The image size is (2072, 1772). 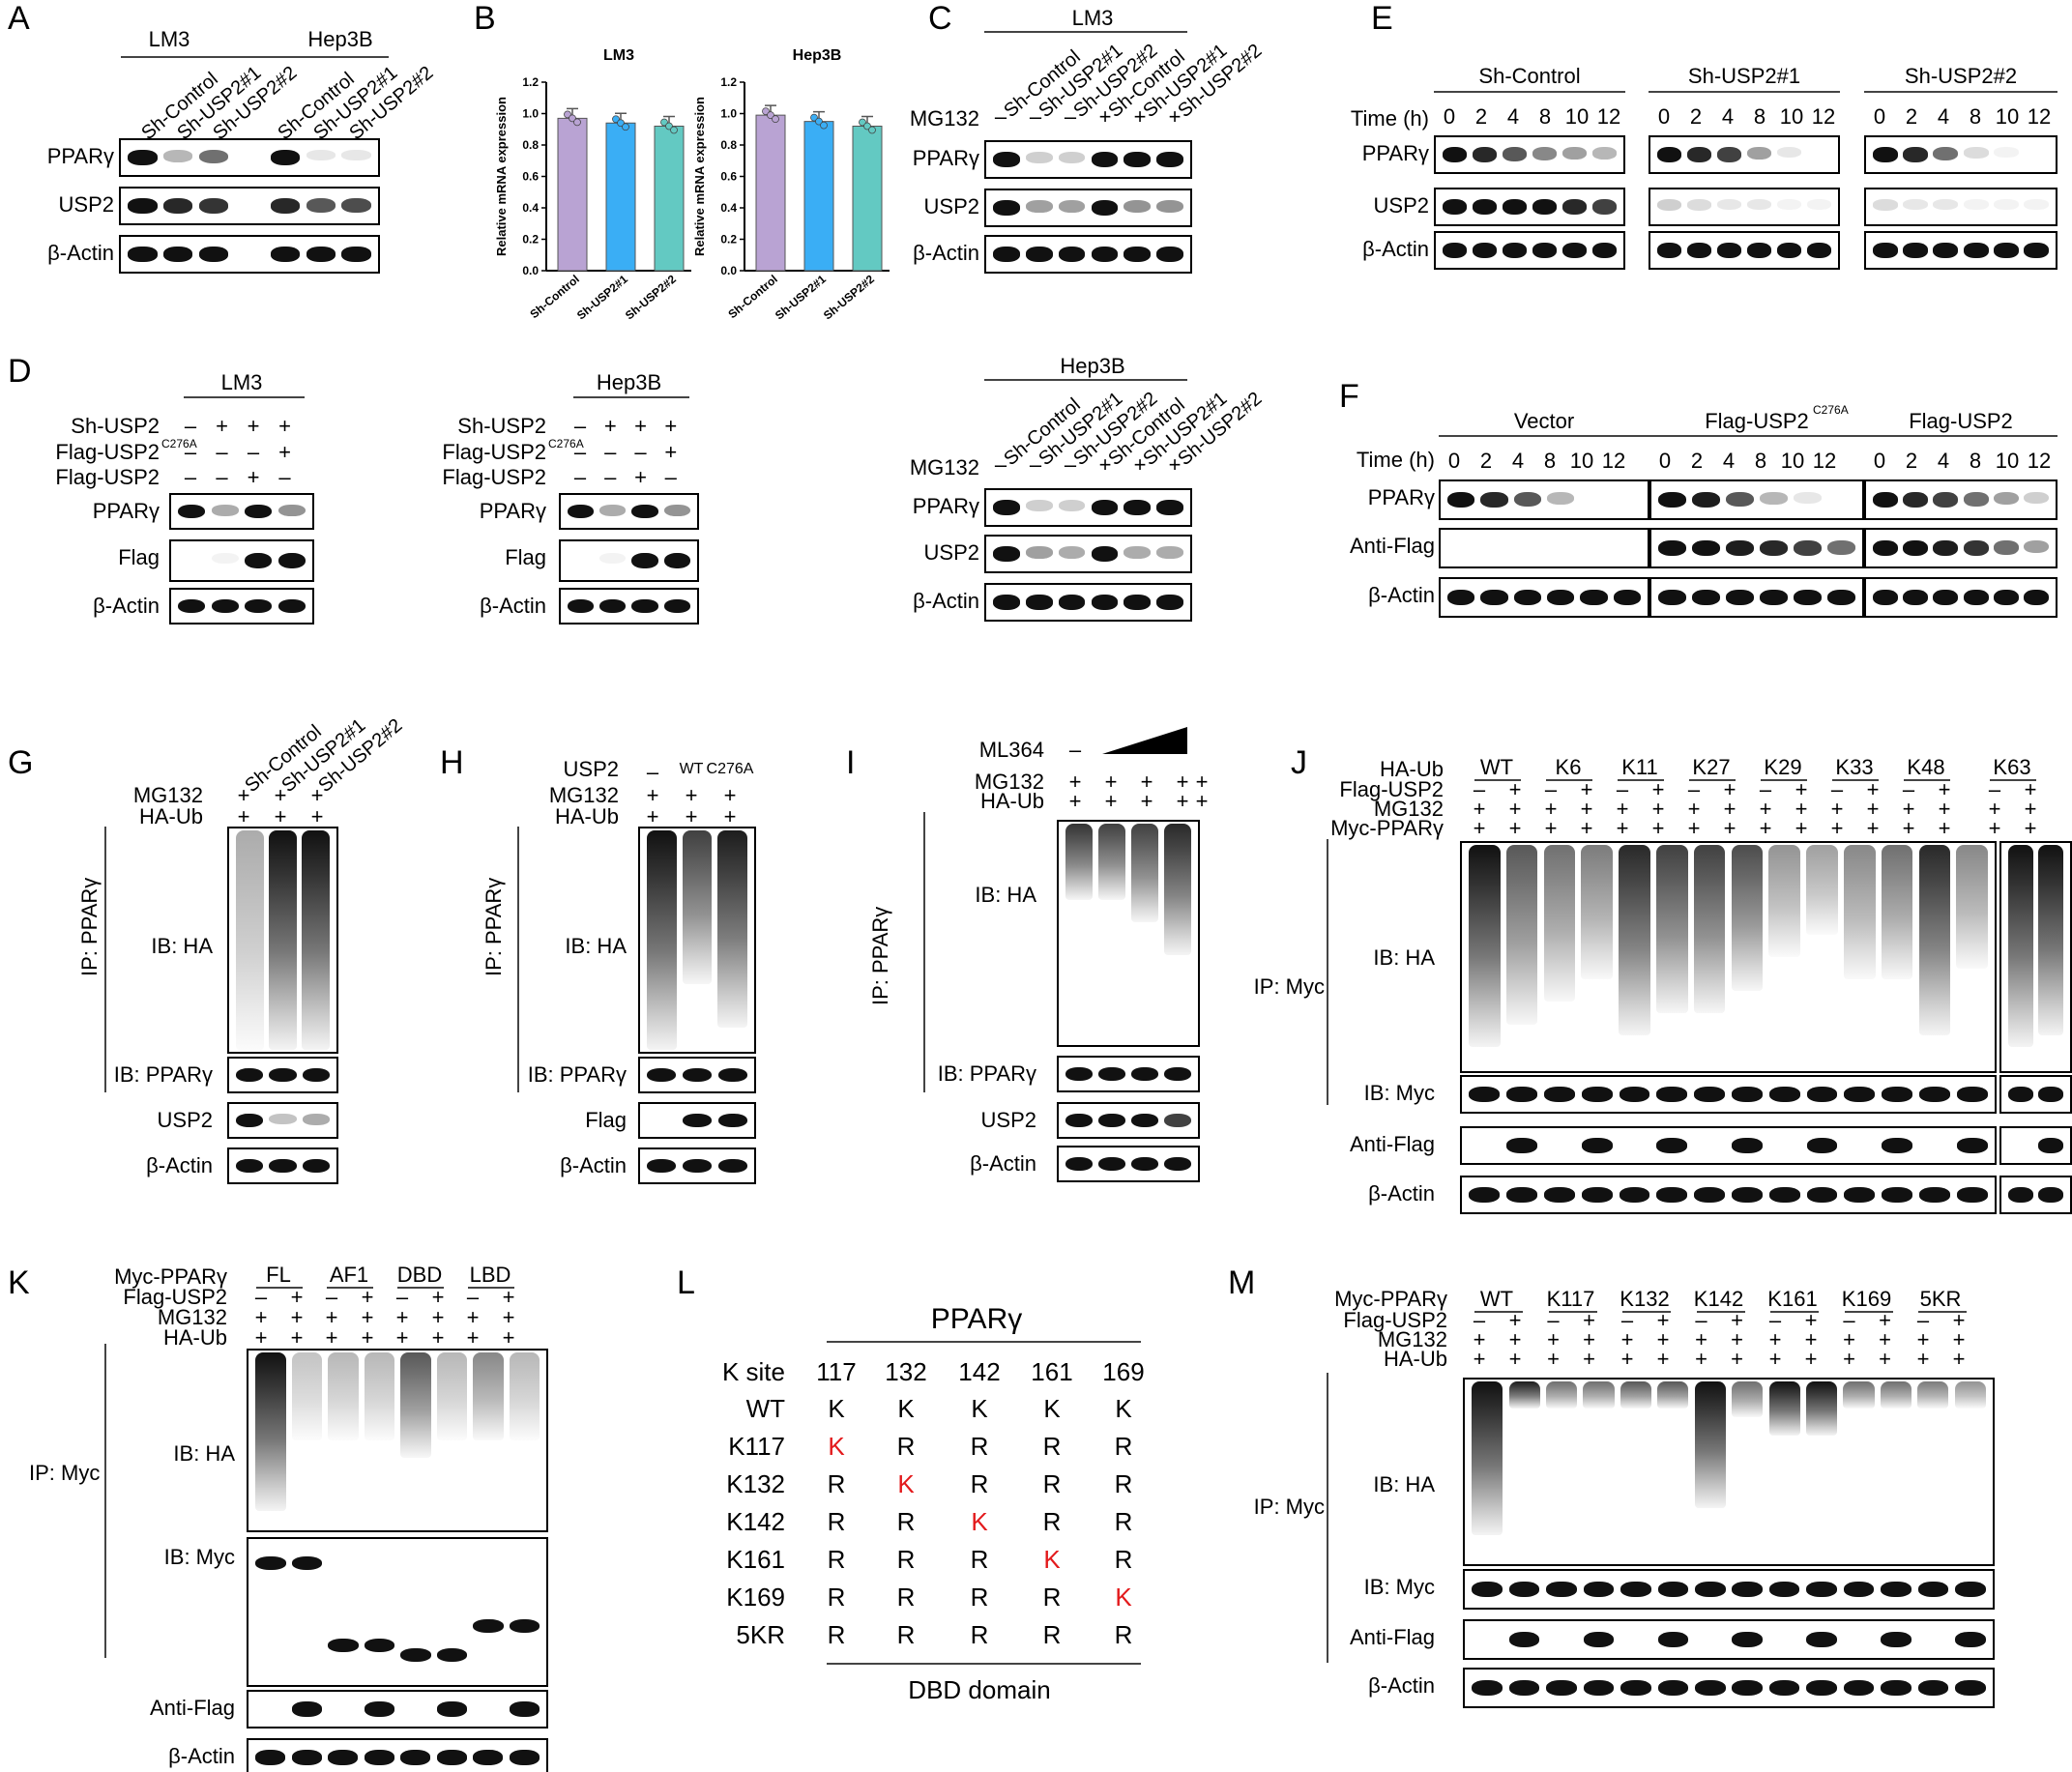 What do you see at coordinates (1640, 767) in the screenshot?
I see `label: K11` at bounding box center [1640, 767].